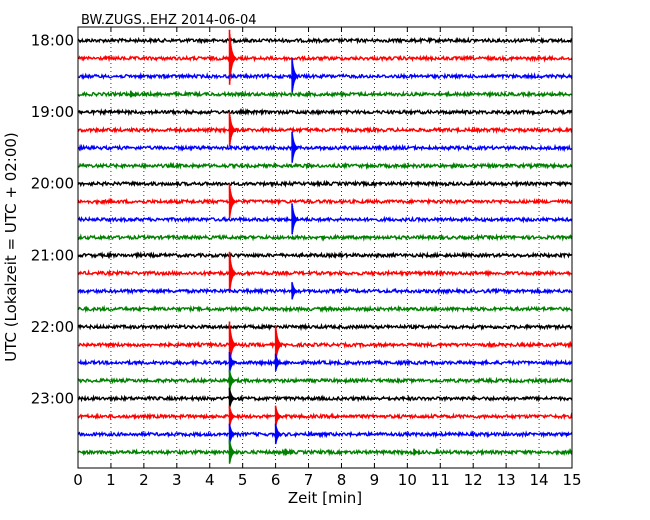 This screenshot has width=650, height=520. Describe the element at coordinates (78, 480) in the screenshot. I see `x-tick-label: 0` at that location.